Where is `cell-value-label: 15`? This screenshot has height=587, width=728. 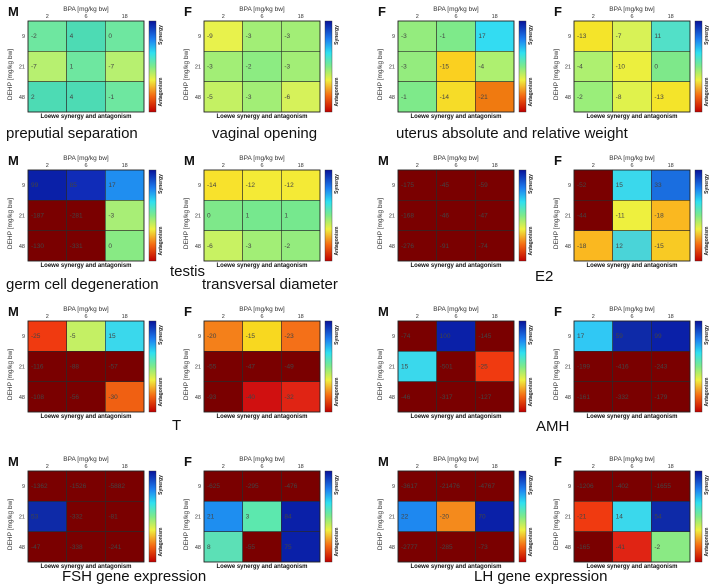 cell-value-label: 15 is located at coordinates (112, 336).